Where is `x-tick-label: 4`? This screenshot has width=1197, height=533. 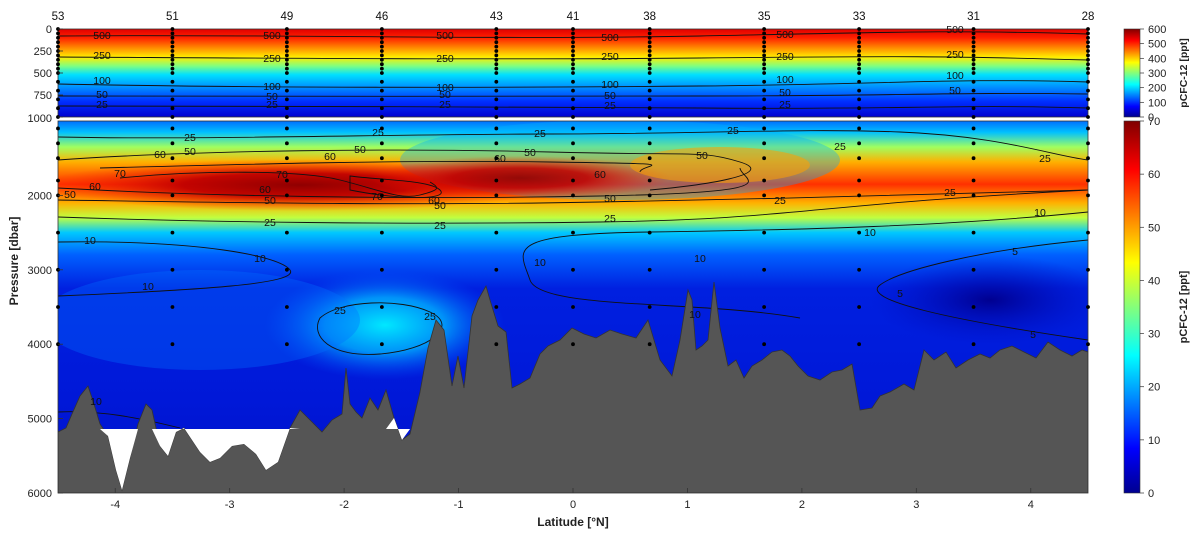 x-tick-label: 4 is located at coordinates (1031, 505).